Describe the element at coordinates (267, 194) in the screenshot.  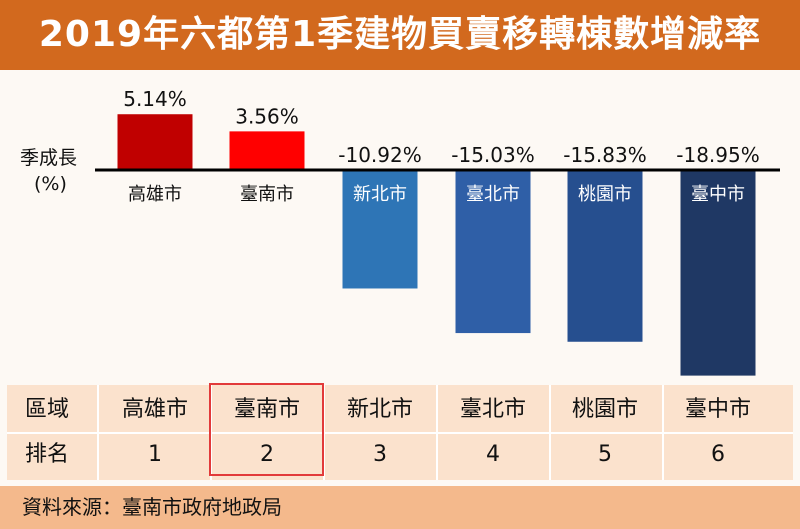
I see `category-label-2: 臺南市` at that location.